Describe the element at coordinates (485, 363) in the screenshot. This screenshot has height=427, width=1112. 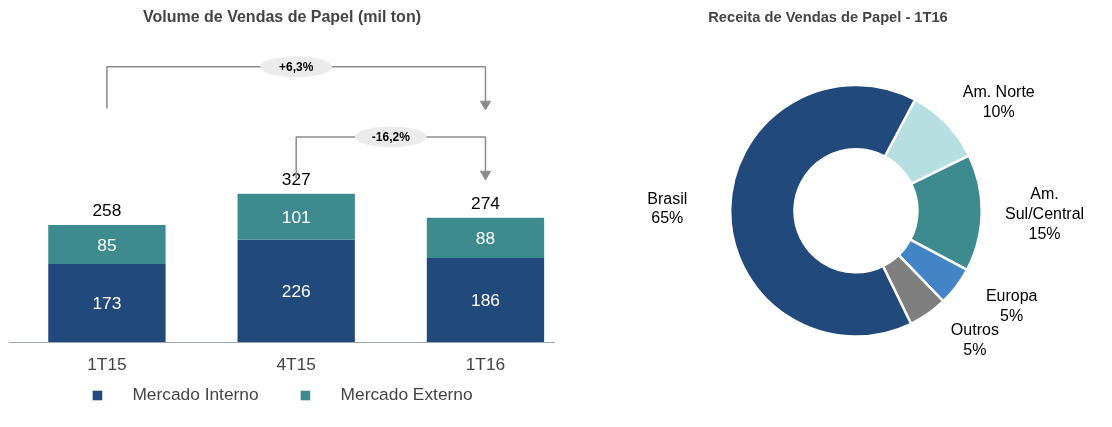
I see `x-tick-label: 1T16` at that location.